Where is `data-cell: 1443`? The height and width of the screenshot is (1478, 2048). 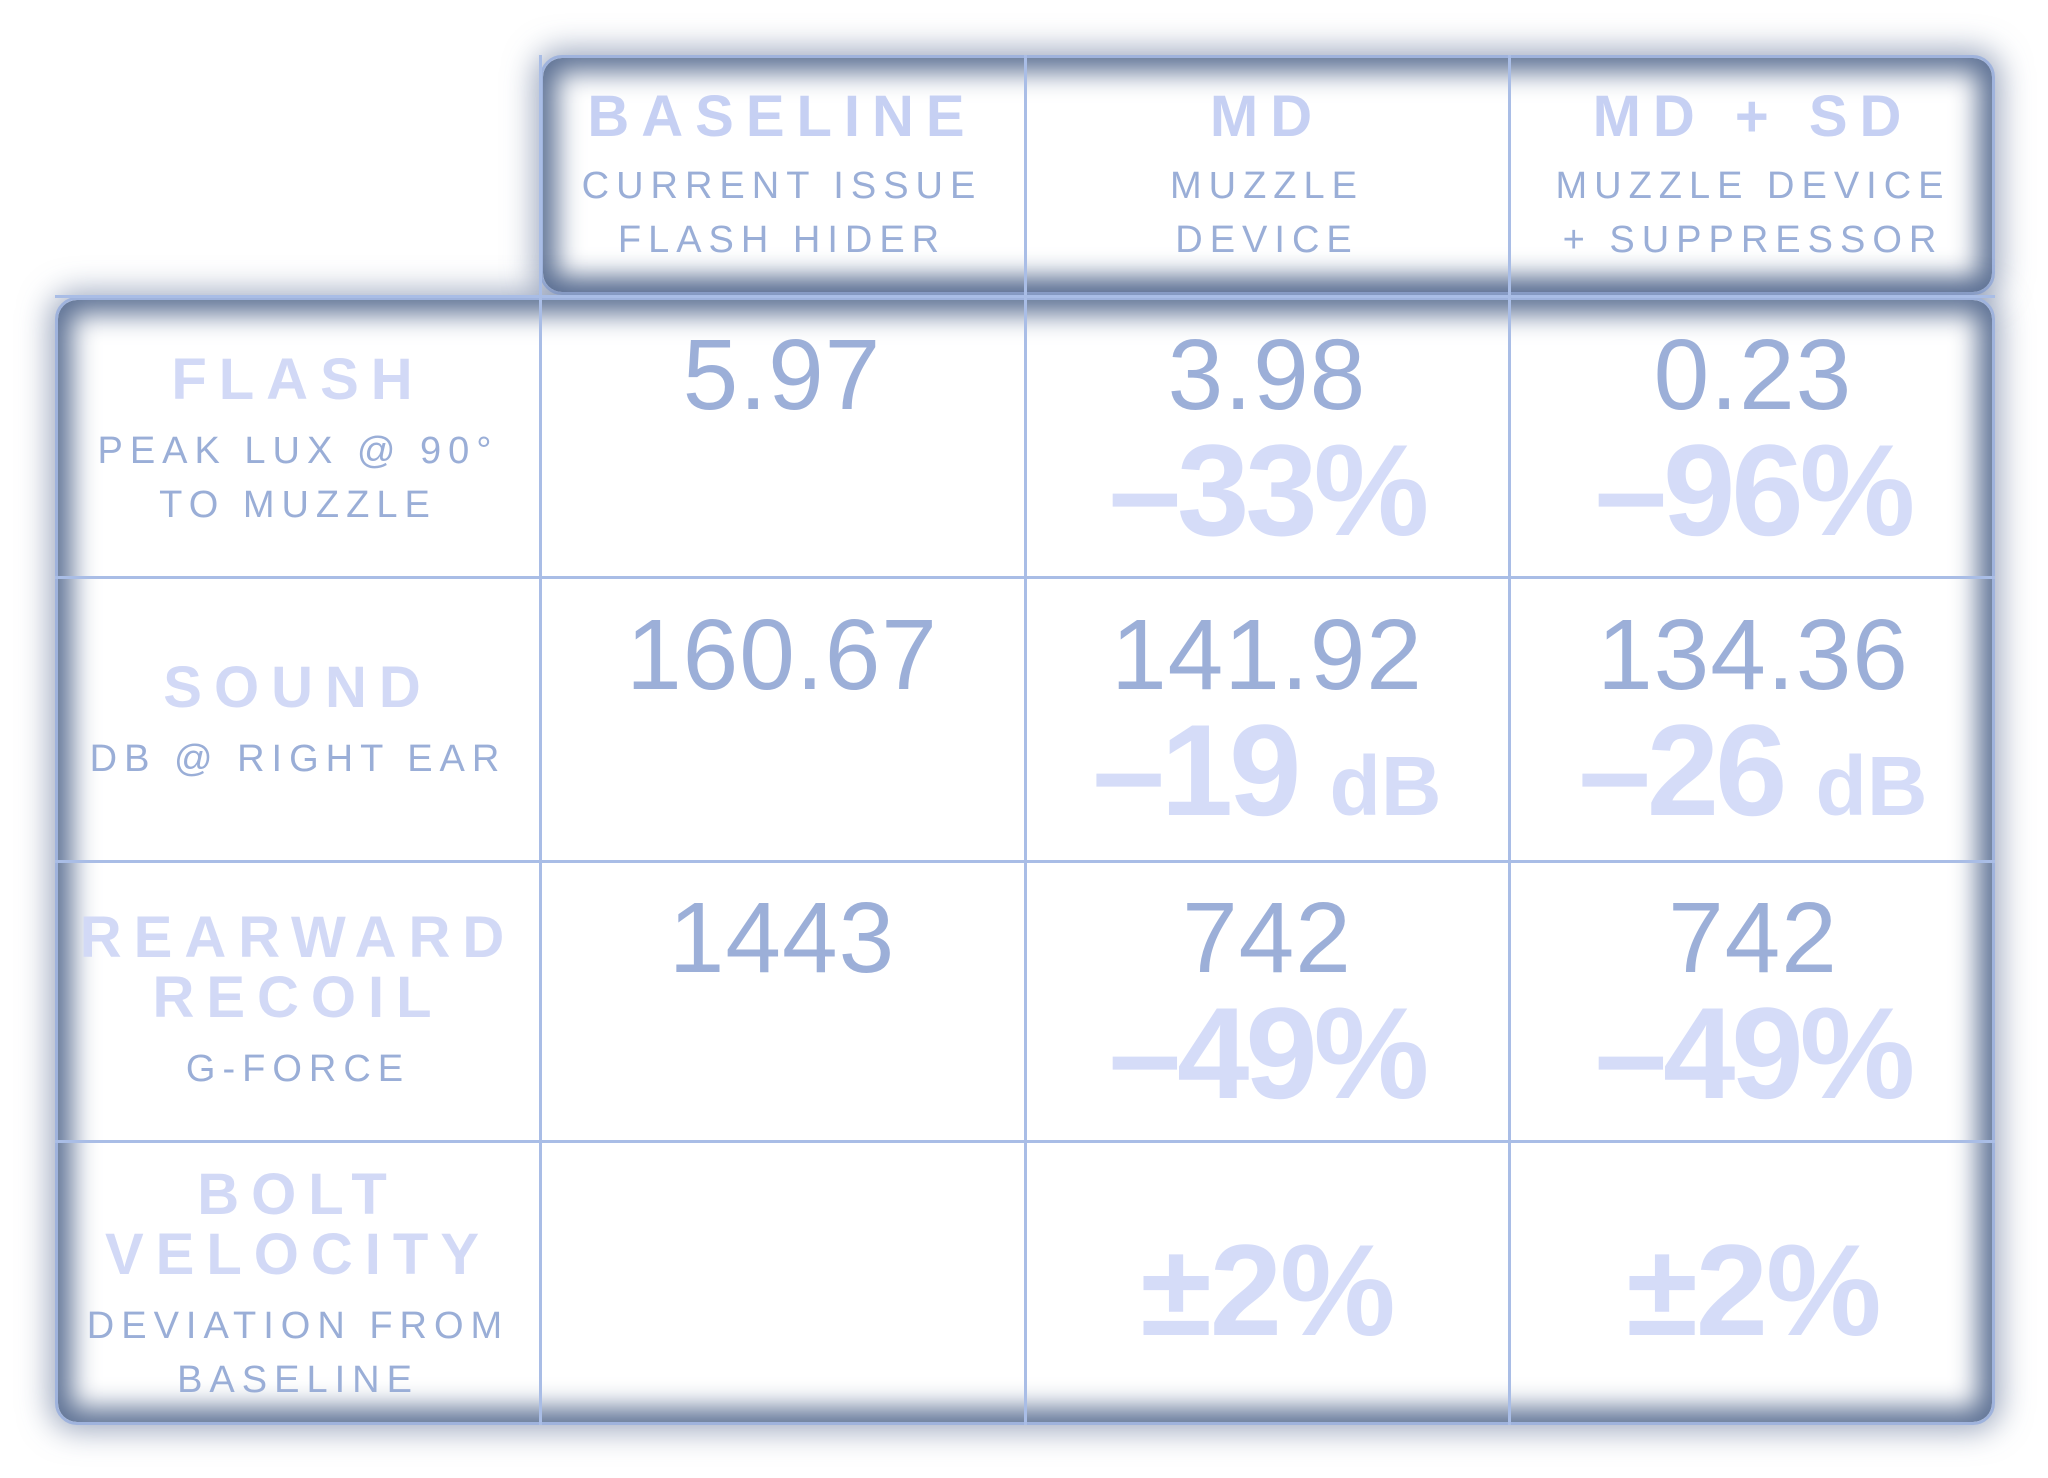
data-cell: 1443 is located at coordinates (782, 938).